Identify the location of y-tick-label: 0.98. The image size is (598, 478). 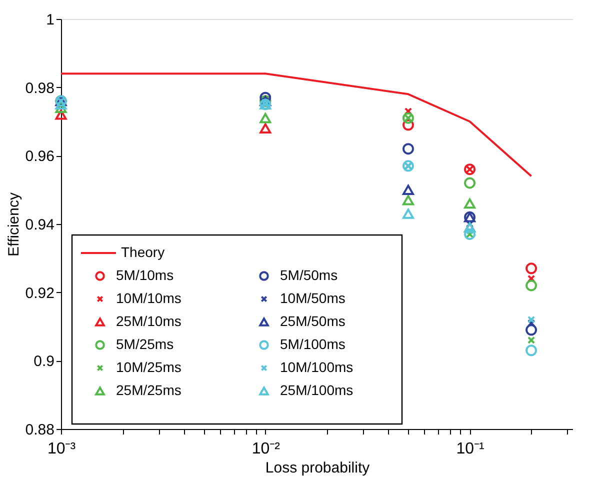
(39, 88).